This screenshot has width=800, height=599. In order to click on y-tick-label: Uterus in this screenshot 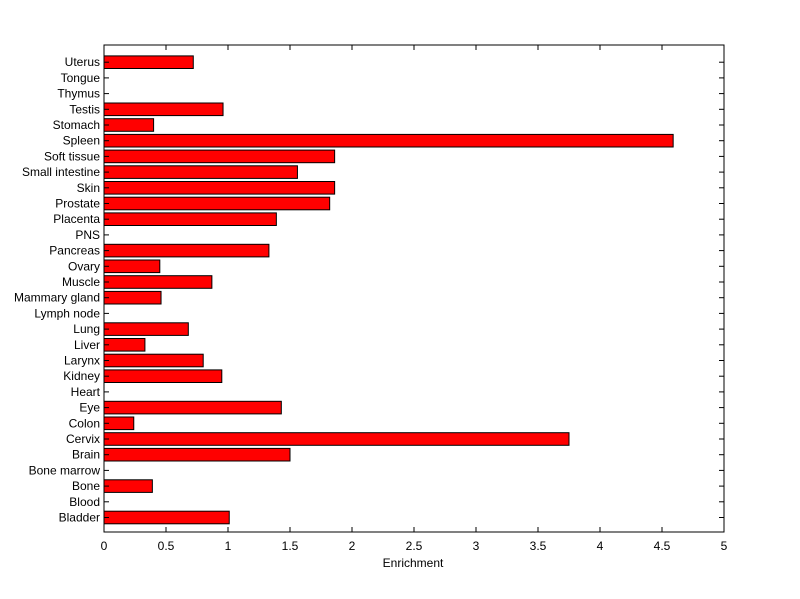, I will do `click(82, 62)`.